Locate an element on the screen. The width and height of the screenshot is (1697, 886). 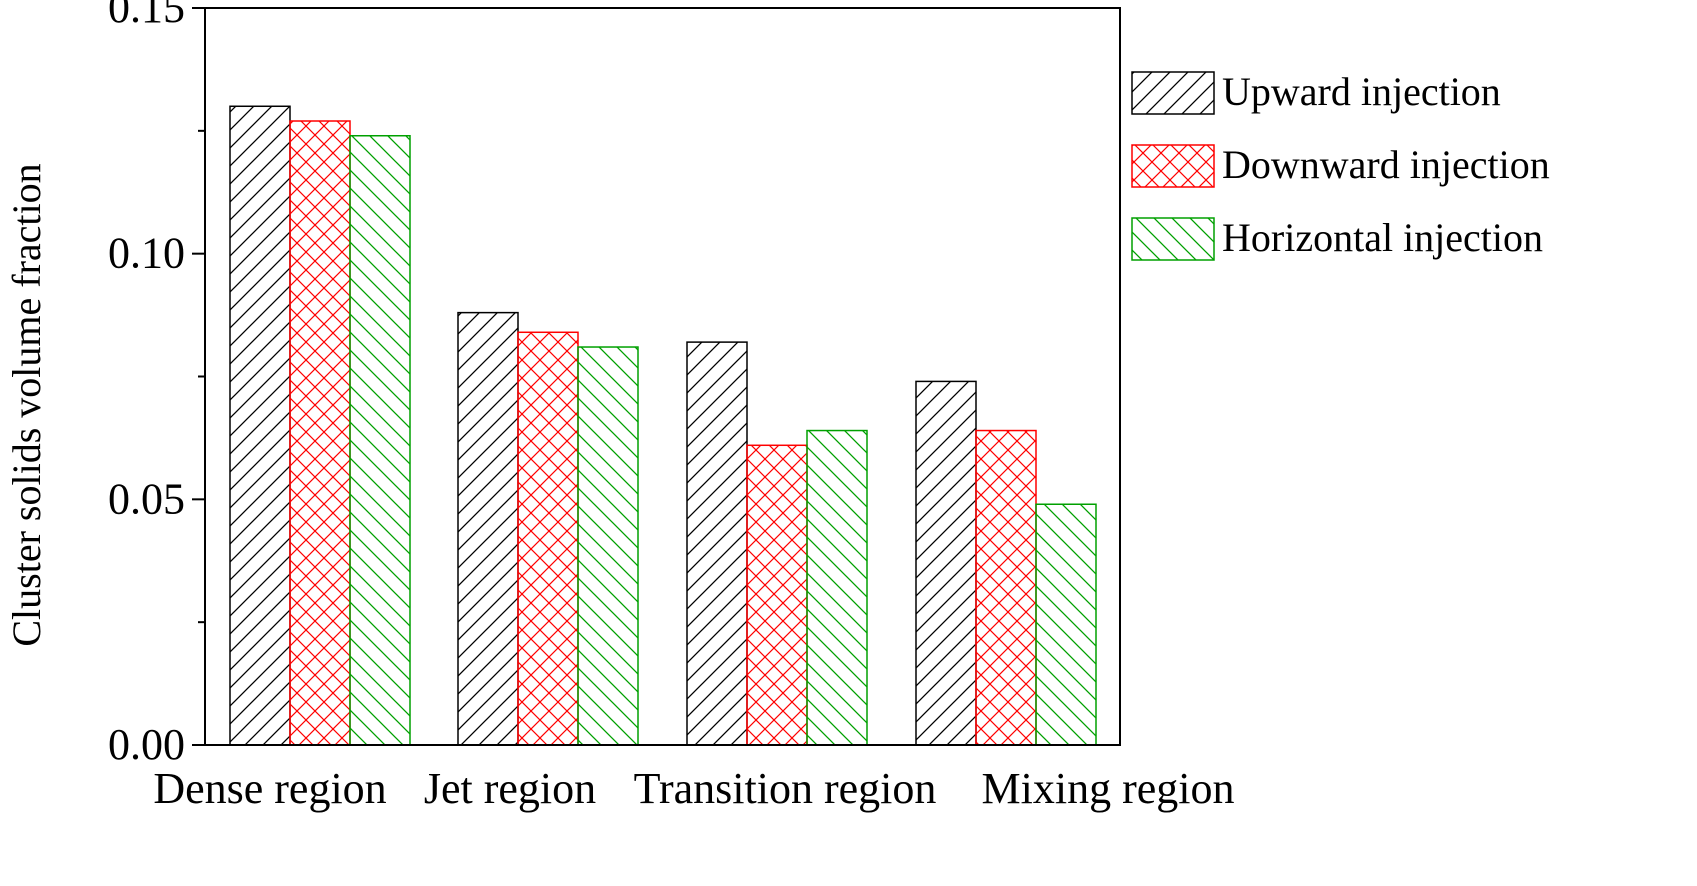
legend-label: Horizontal injection is located at coordinates (1382, 237).